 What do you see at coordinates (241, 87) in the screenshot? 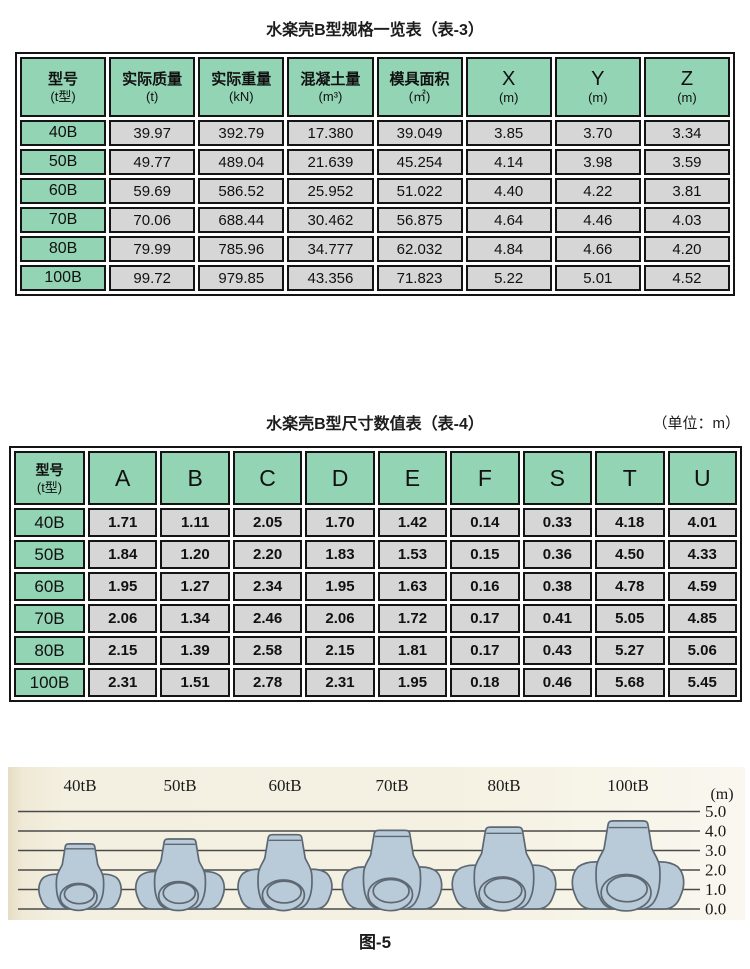
I see `column-header-weight: 实际重量 (kN)` at bounding box center [241, 87].